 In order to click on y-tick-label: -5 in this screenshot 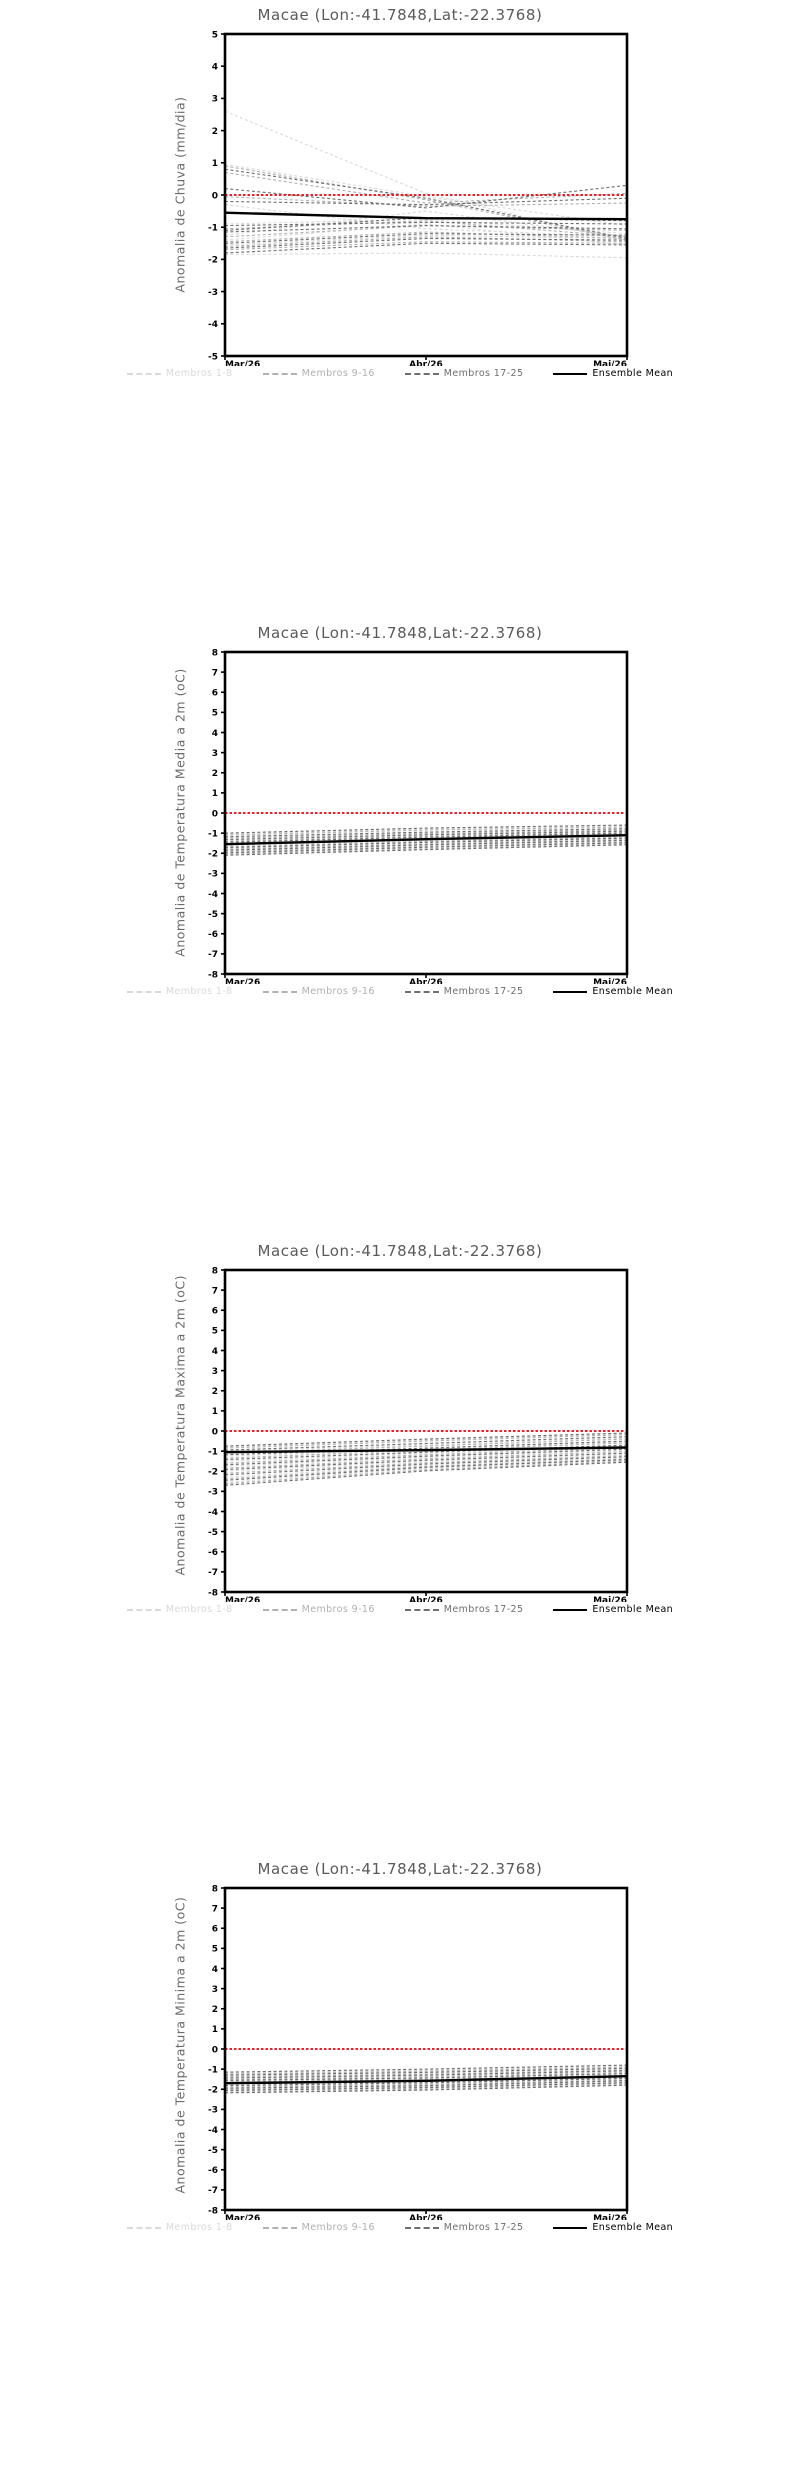, I will do `click(213, 915)`.